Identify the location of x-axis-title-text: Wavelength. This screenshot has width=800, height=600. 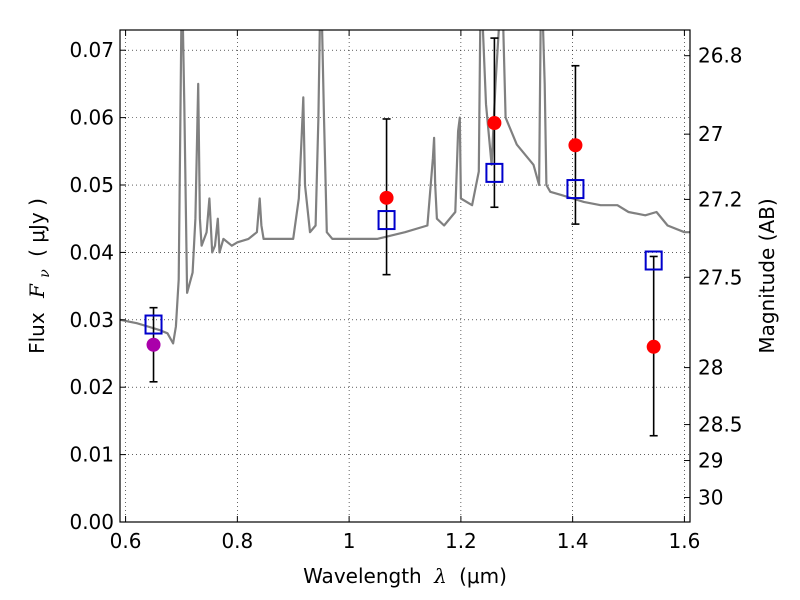
(362, 576).